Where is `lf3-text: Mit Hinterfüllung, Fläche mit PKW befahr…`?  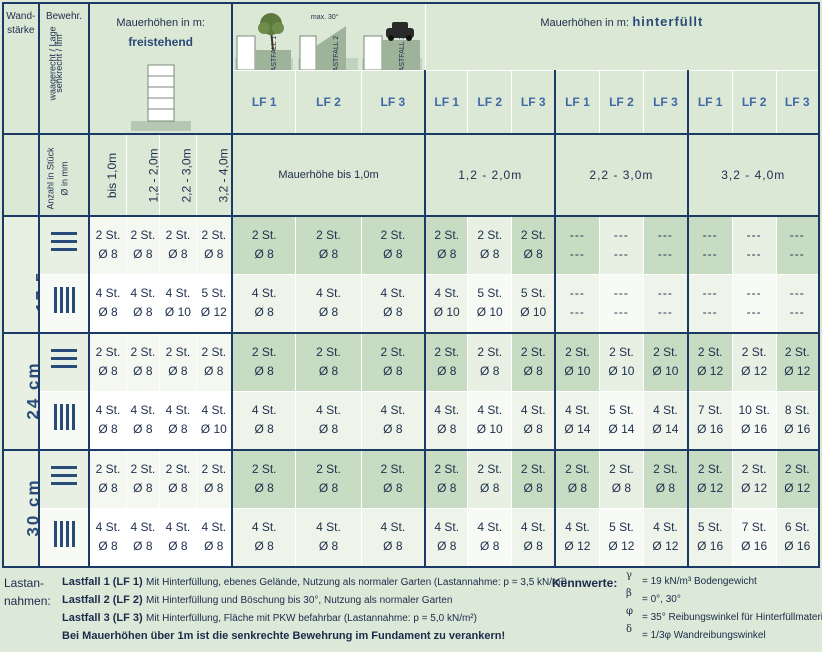
lf3-text: Mit Hinterfüllung, Fläche mit PKW befahr… is located at coordinates (311, 618).